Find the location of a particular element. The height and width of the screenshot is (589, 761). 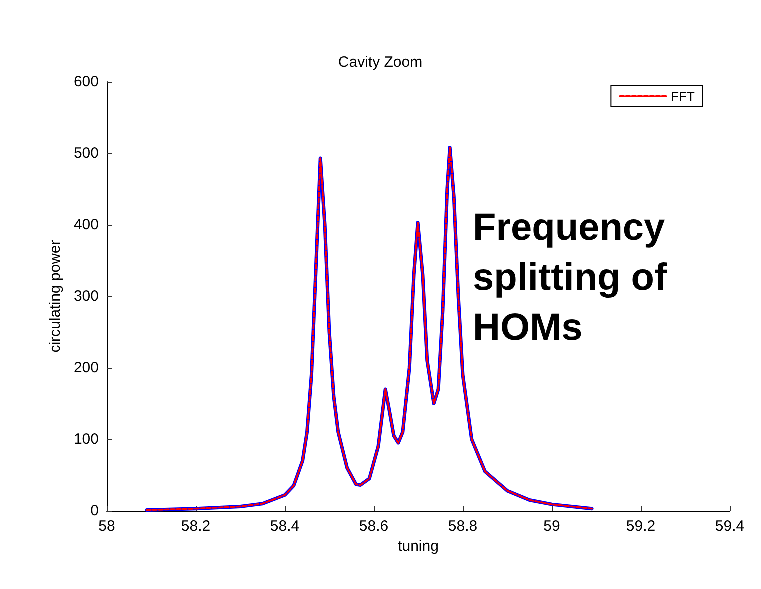

y-axis-title: circulating power is located at coordinates (55, 296).